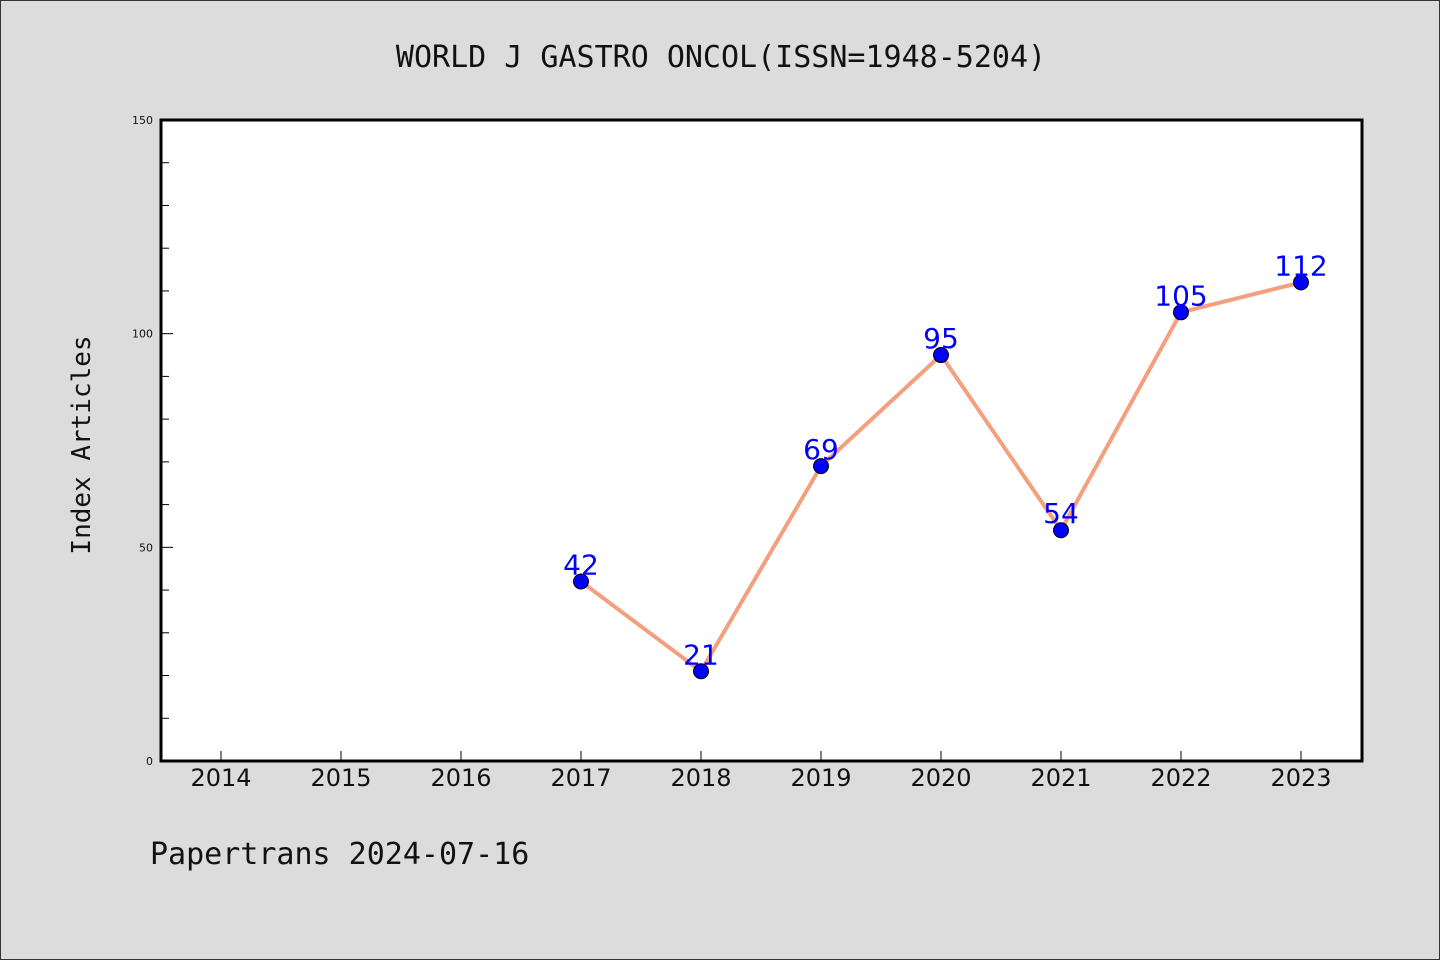 The image size is (1440, 960). I want to click on x-tick-label: 2021, so click(1060, 778).